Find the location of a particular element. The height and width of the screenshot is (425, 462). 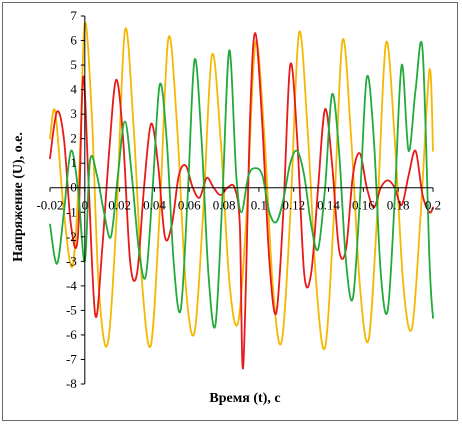

x-tick-label: -0.02 is located at coordinates (49, 205).